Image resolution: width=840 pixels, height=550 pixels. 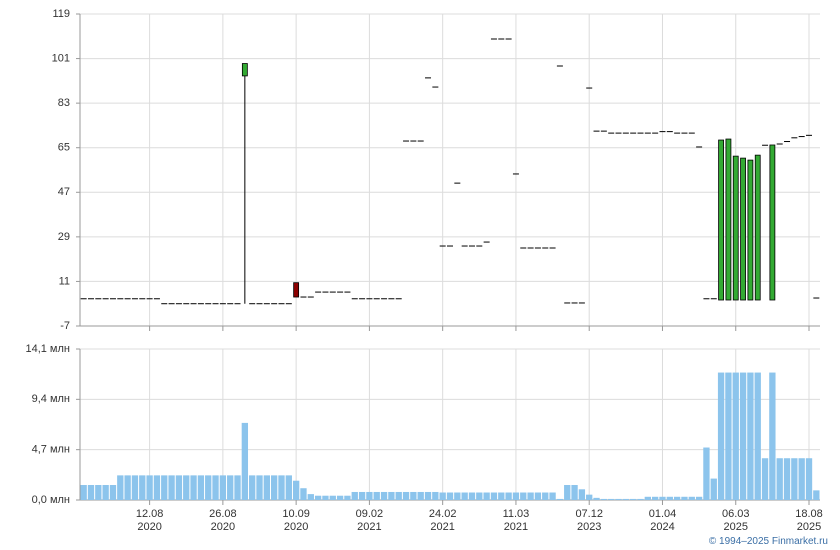 I want to click on x-tick-label: 2020, so click(x=223, y=527).